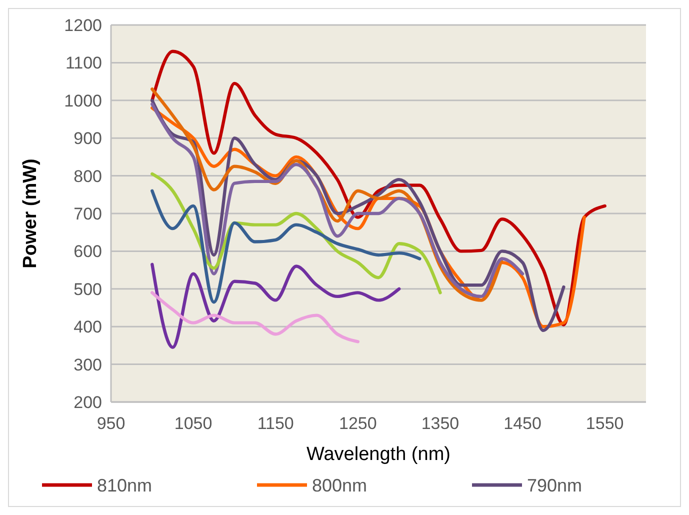 The image size is (689, 515). What do you see at coordinates (378, 454) in the screenshot?
I see `x-axis-title: Wavelength (nm)` at bounding box center [378, 454].